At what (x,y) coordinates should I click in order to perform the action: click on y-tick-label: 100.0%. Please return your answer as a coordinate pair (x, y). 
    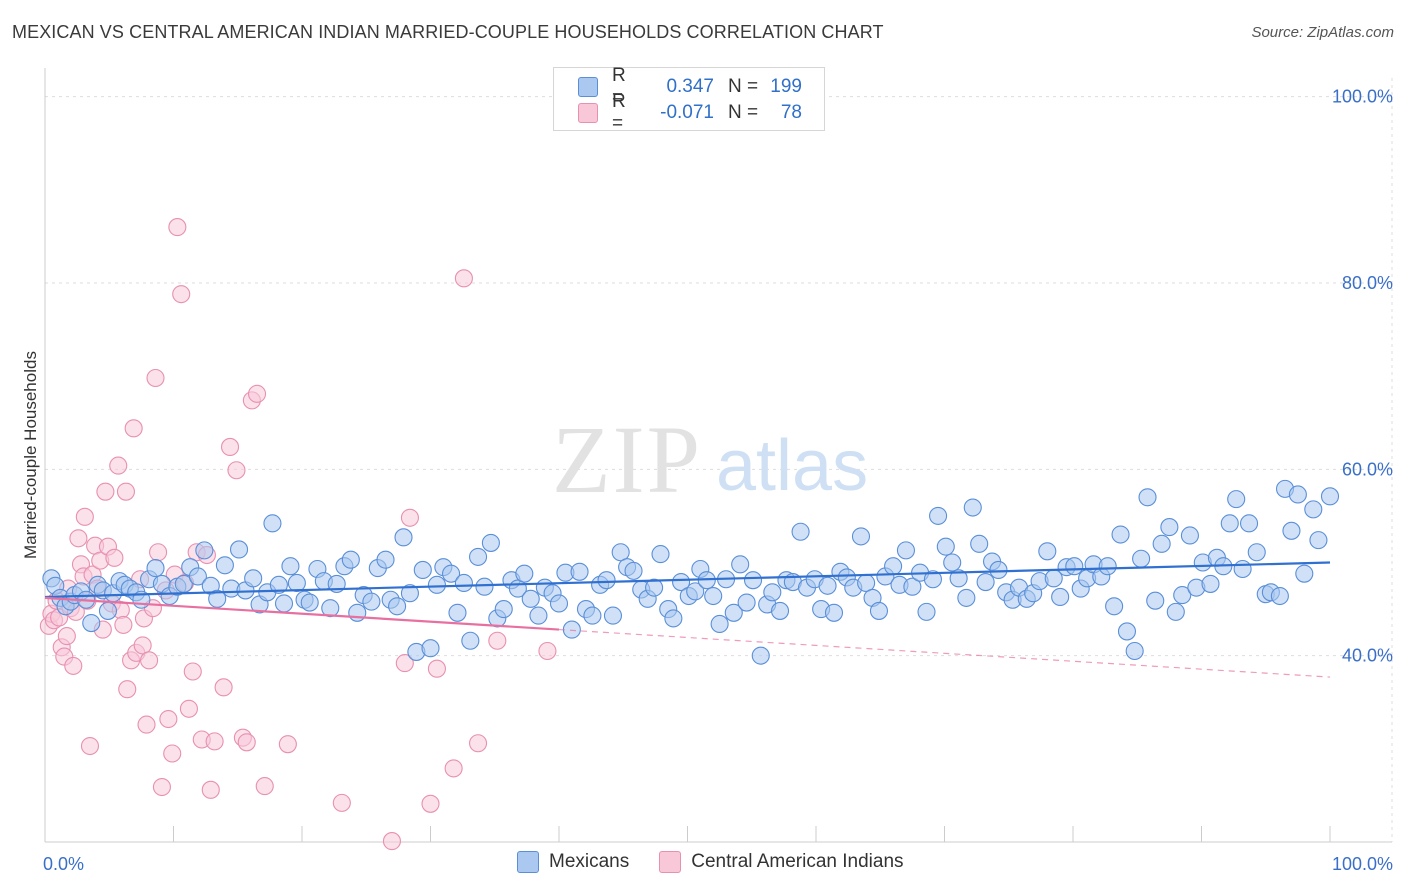
    Looking at the image, I should click on (1362, 97).